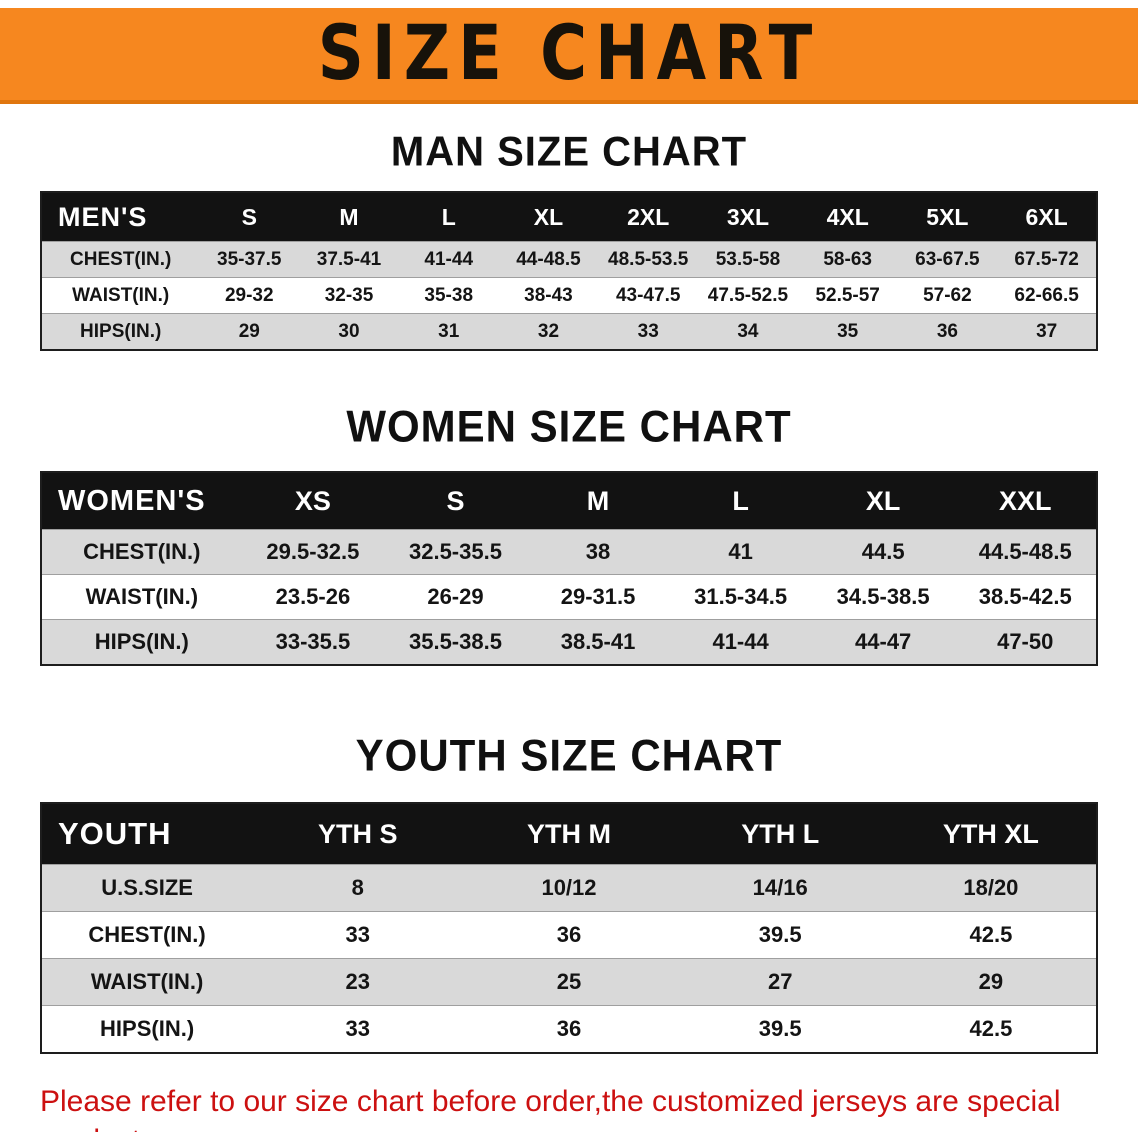 The image size is (1138, 1132). Describe the element at coordinates (740, 501) in the screenshot. I see `women-column-header: L` at that location.